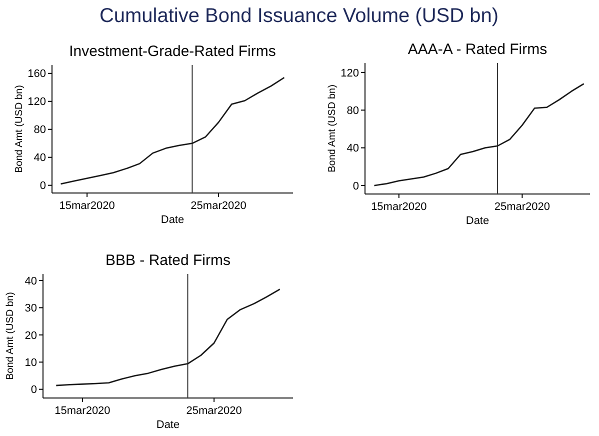  What do you see at coordinates (30, 308) in the screenshot?
I see `y-tick-label: 30` at bounding box center [30, 308].